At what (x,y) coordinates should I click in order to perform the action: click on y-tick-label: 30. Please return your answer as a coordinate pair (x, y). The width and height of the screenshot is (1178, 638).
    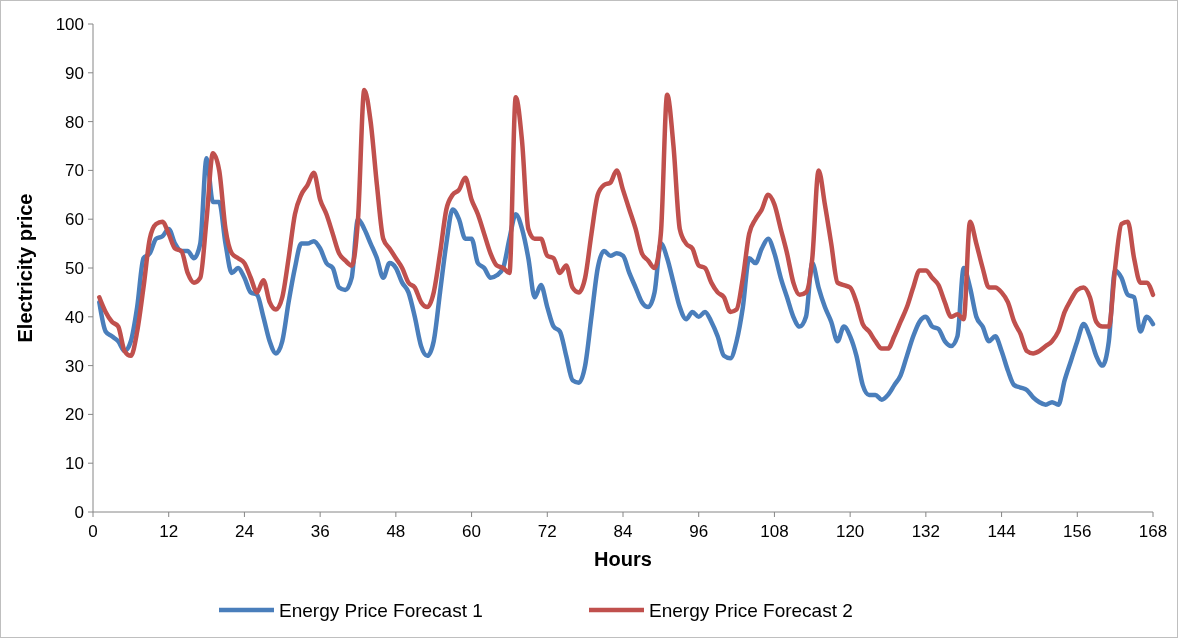
    Looking at the image, I should click on (74, 366).